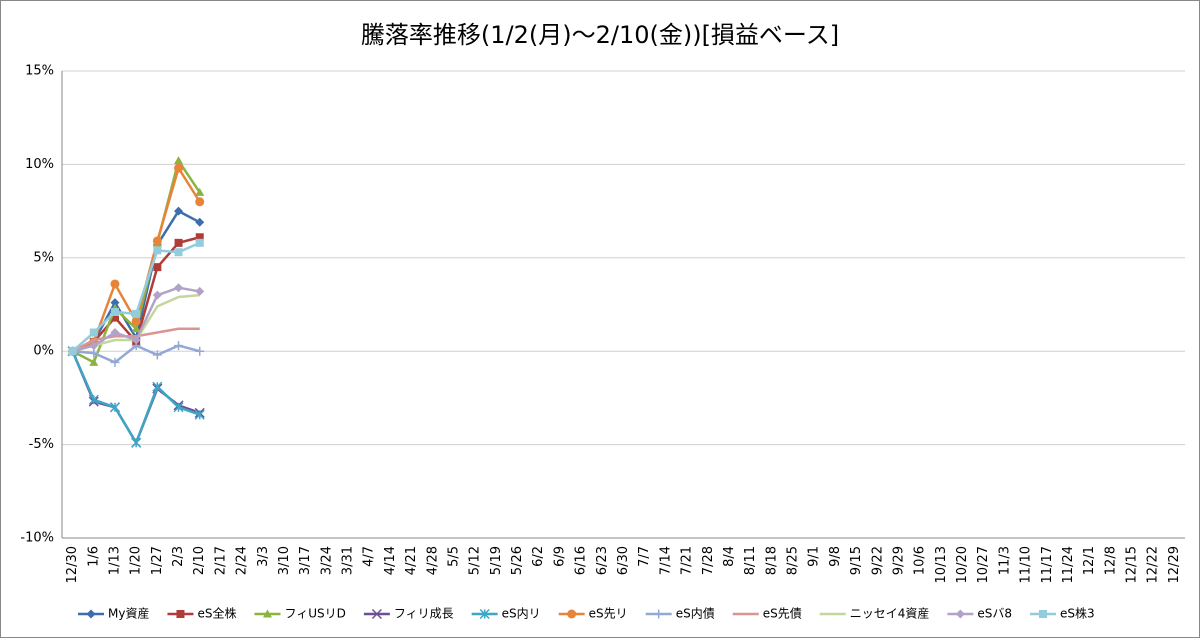 The width and height of the screenshot is (1200, 638). What do you see at coordinates (43, 351) in the screenshot?
I see `y-tick-label: 0%` at bounding box center [43, 351].